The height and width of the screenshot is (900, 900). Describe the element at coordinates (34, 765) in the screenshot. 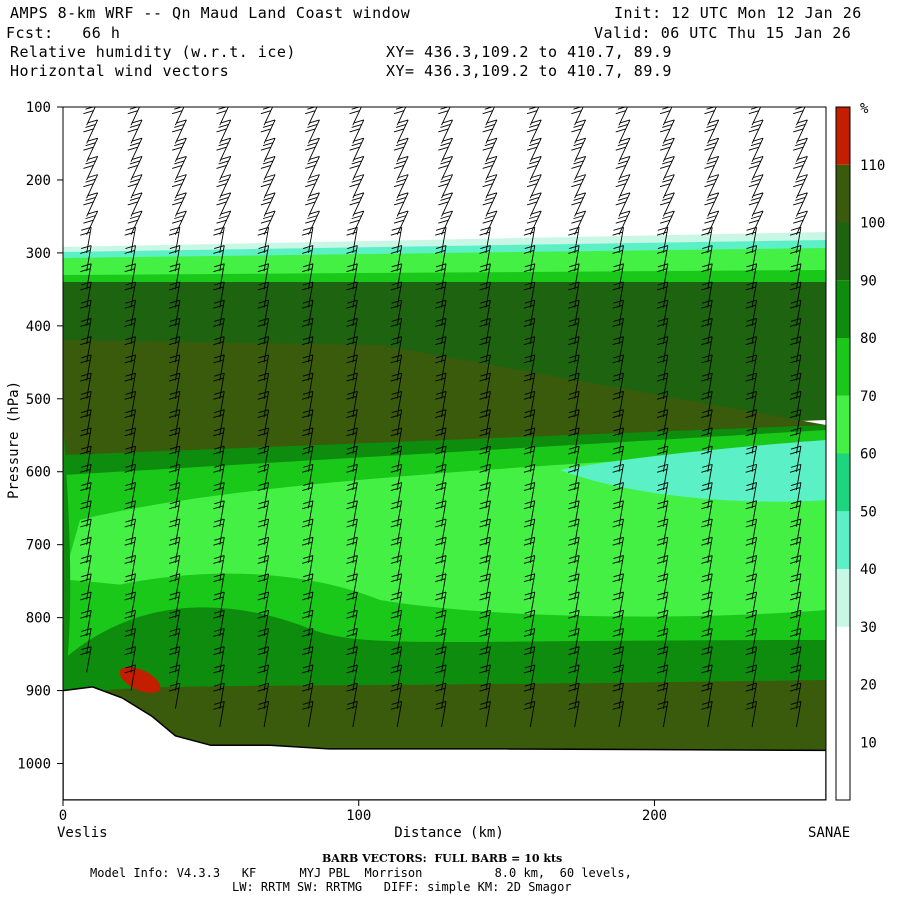

I see `y-tick-label: 1000` at that location.